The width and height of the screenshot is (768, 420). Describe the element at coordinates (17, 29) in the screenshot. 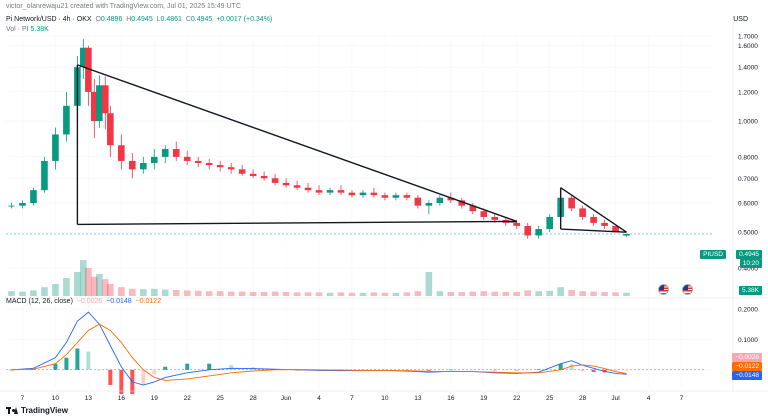

I see `volume-label: Vol · PI` at that location.